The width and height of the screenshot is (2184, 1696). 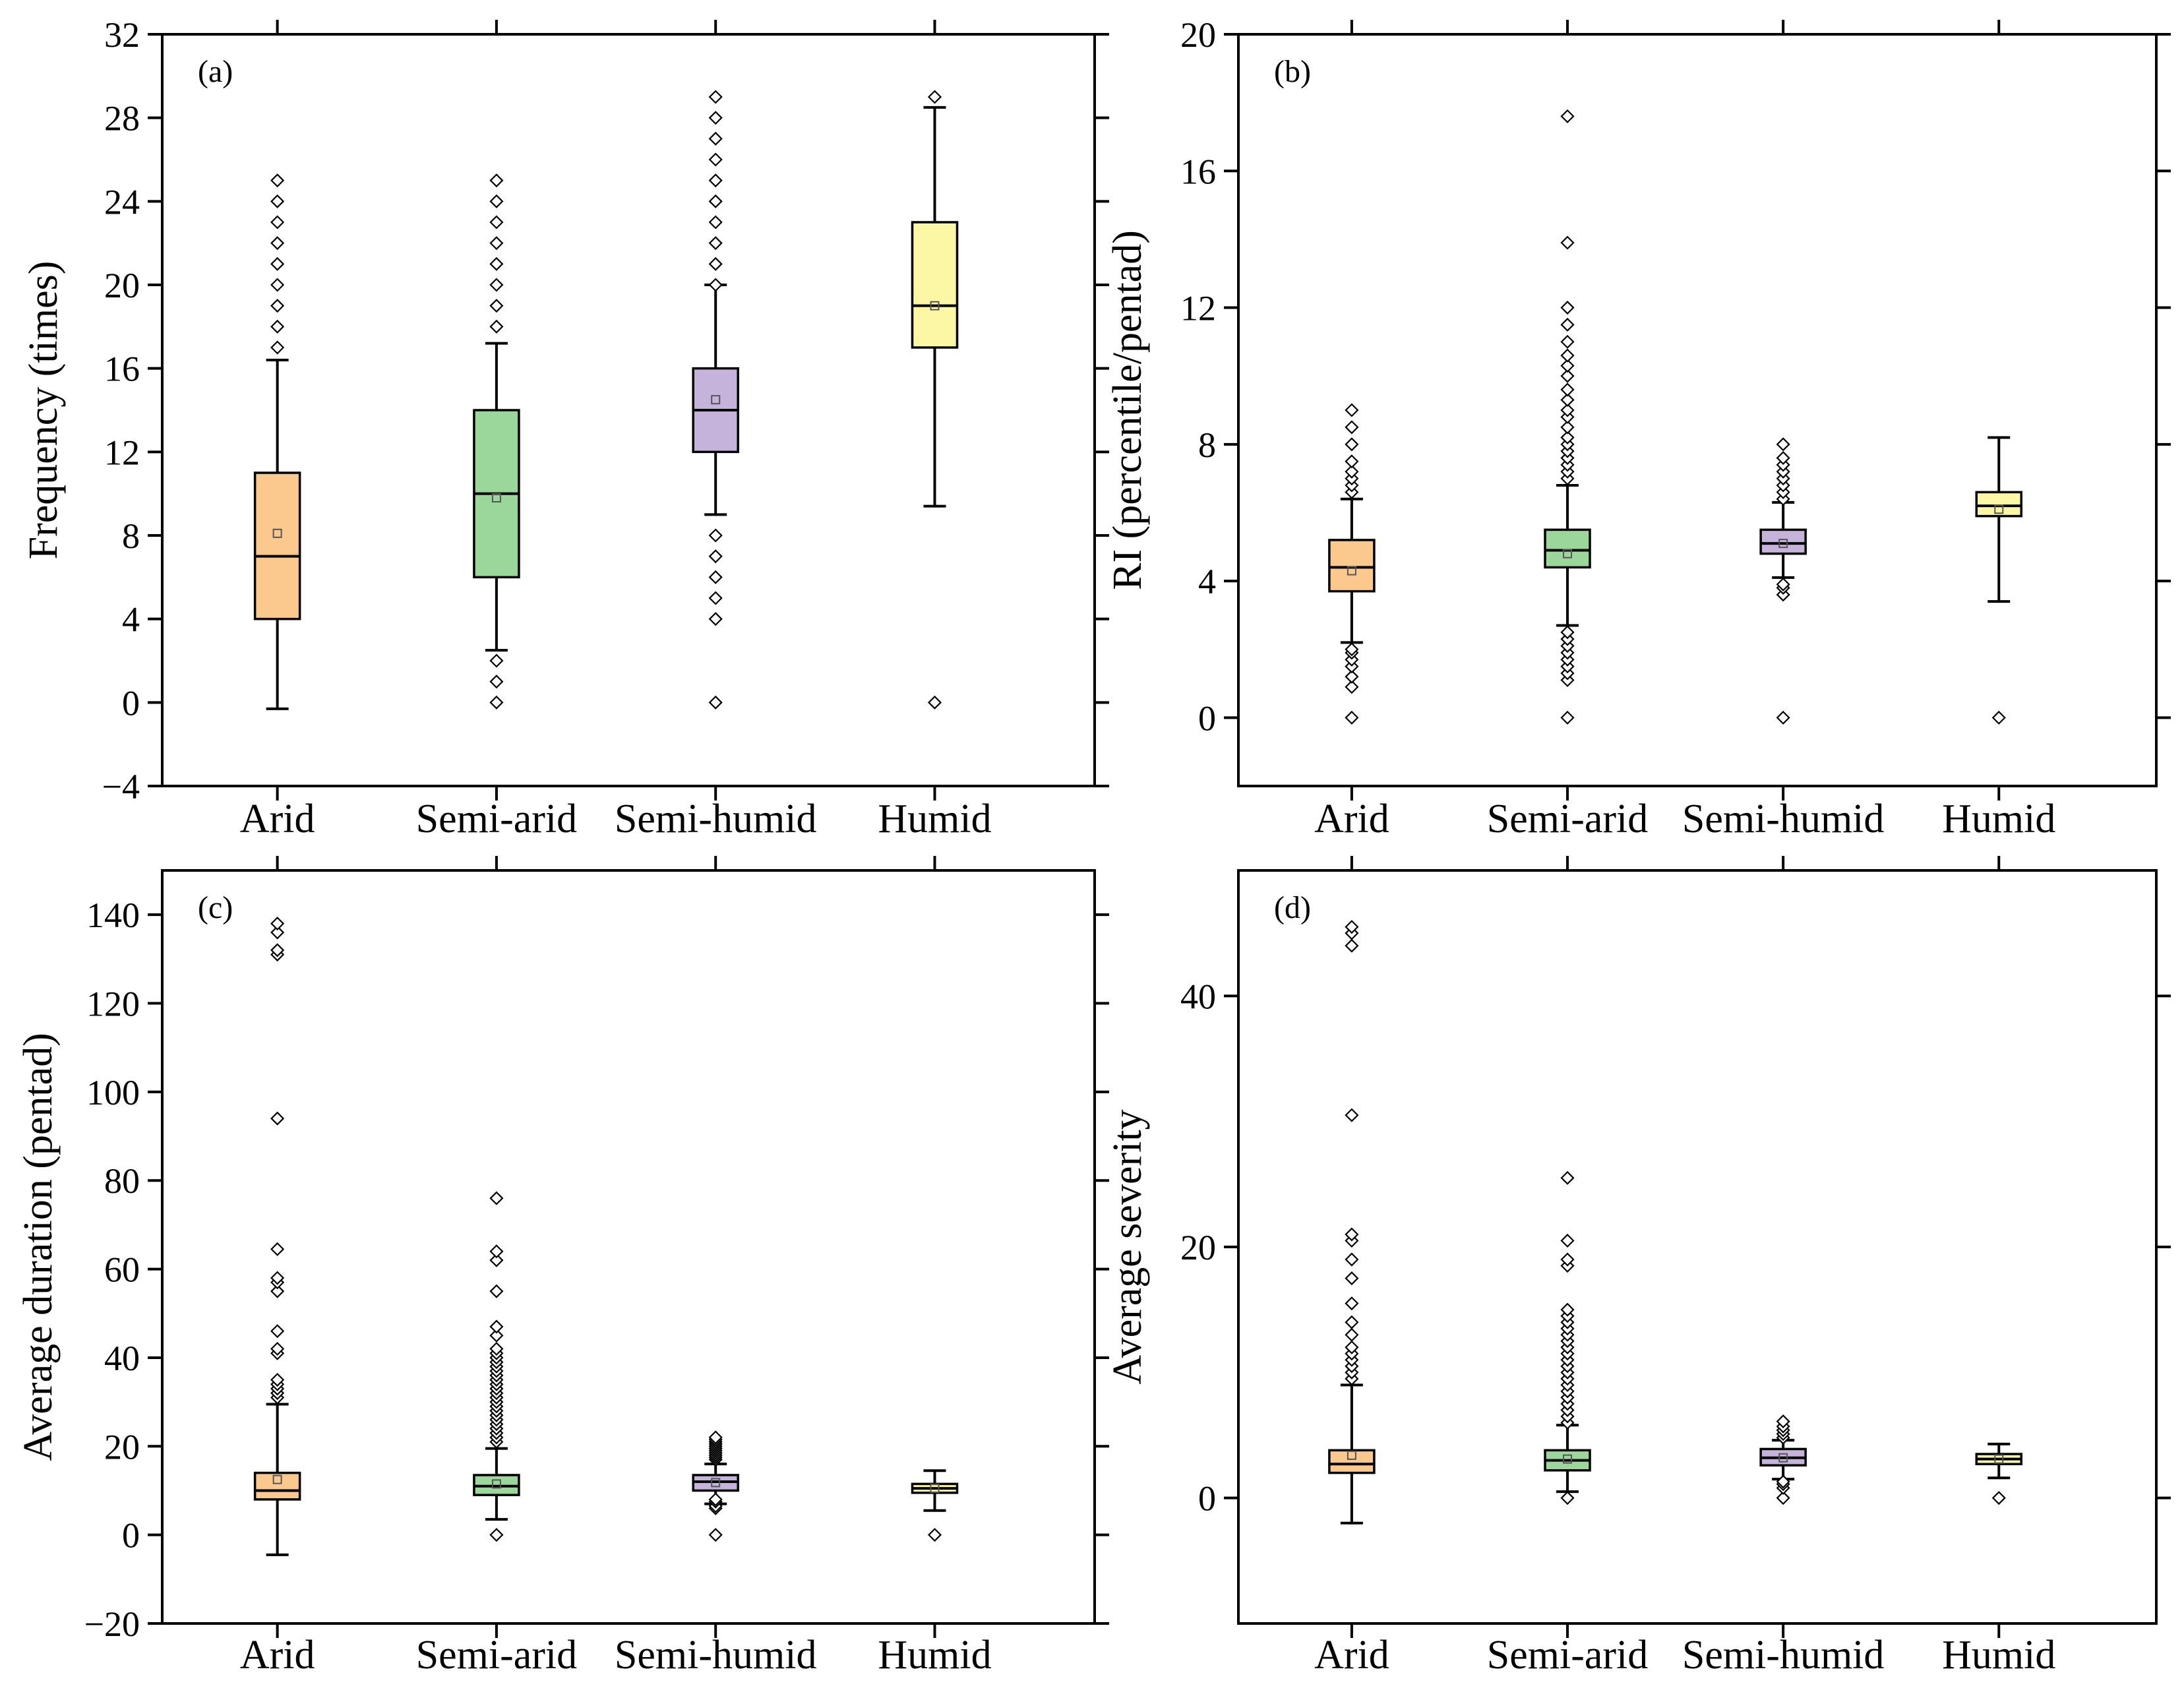 What do you see at coordinates (1292, 72) in the screenshot?
I see `panel-label: (b)` at bounding box center [1292, 72].